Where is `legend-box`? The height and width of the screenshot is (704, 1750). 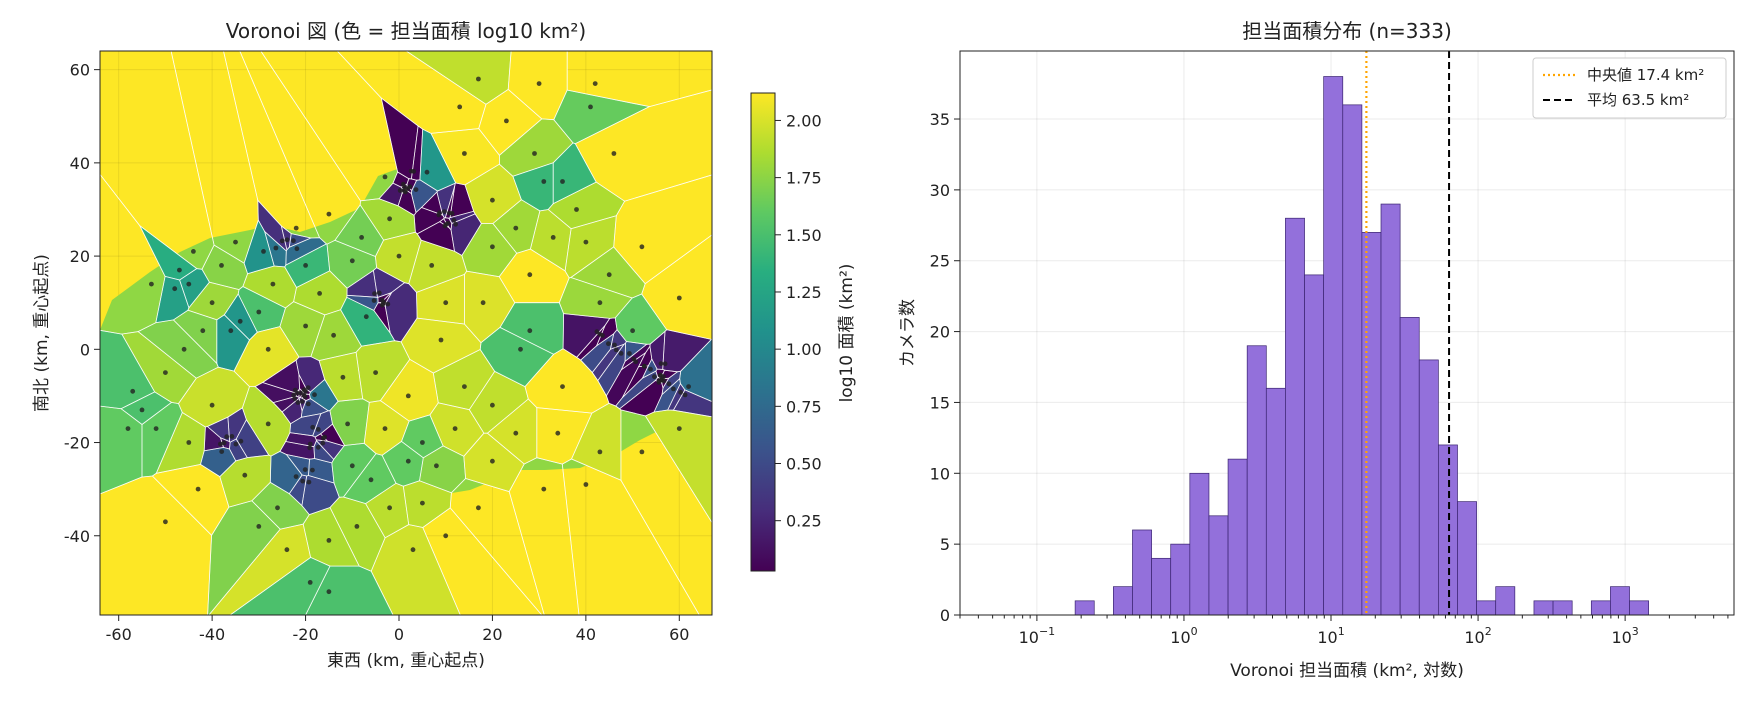
legend-box is located at coordinates (1629, 88).